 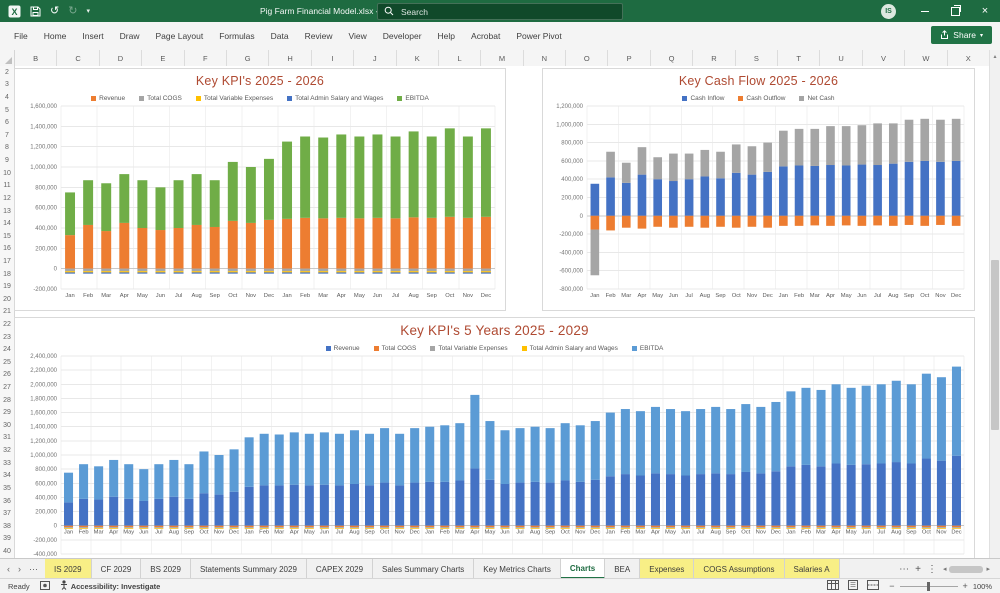 I want to click on page-break-view-icon, so click(x=873, y=586).